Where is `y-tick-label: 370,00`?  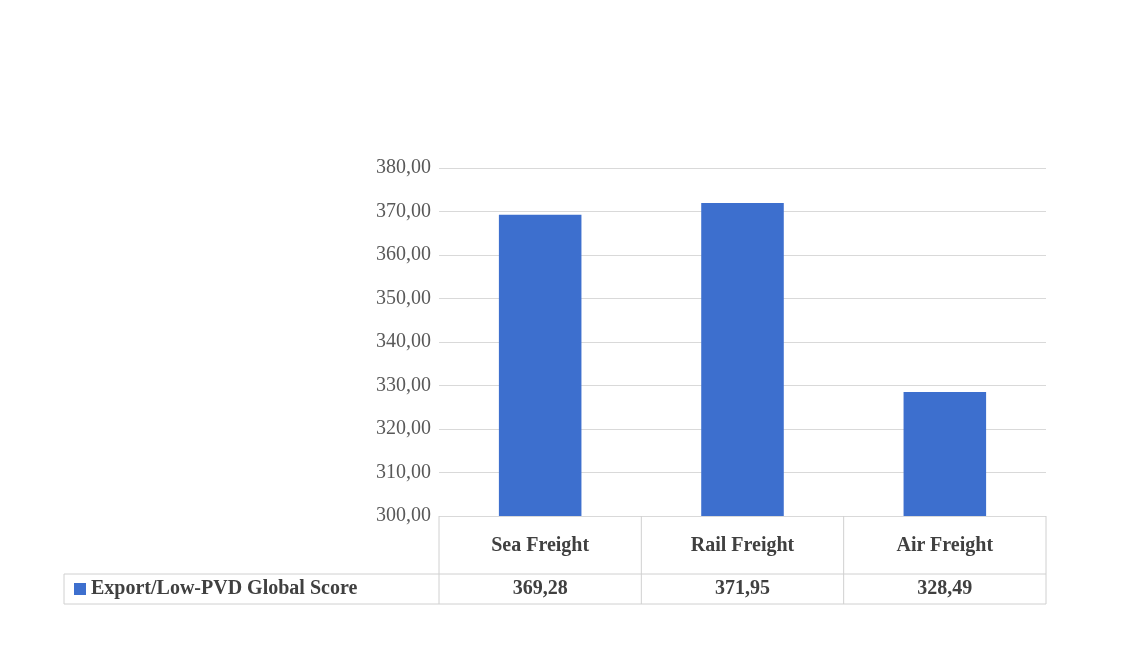 y-tick-label: 370,00 is located at coordinates (403, 209).